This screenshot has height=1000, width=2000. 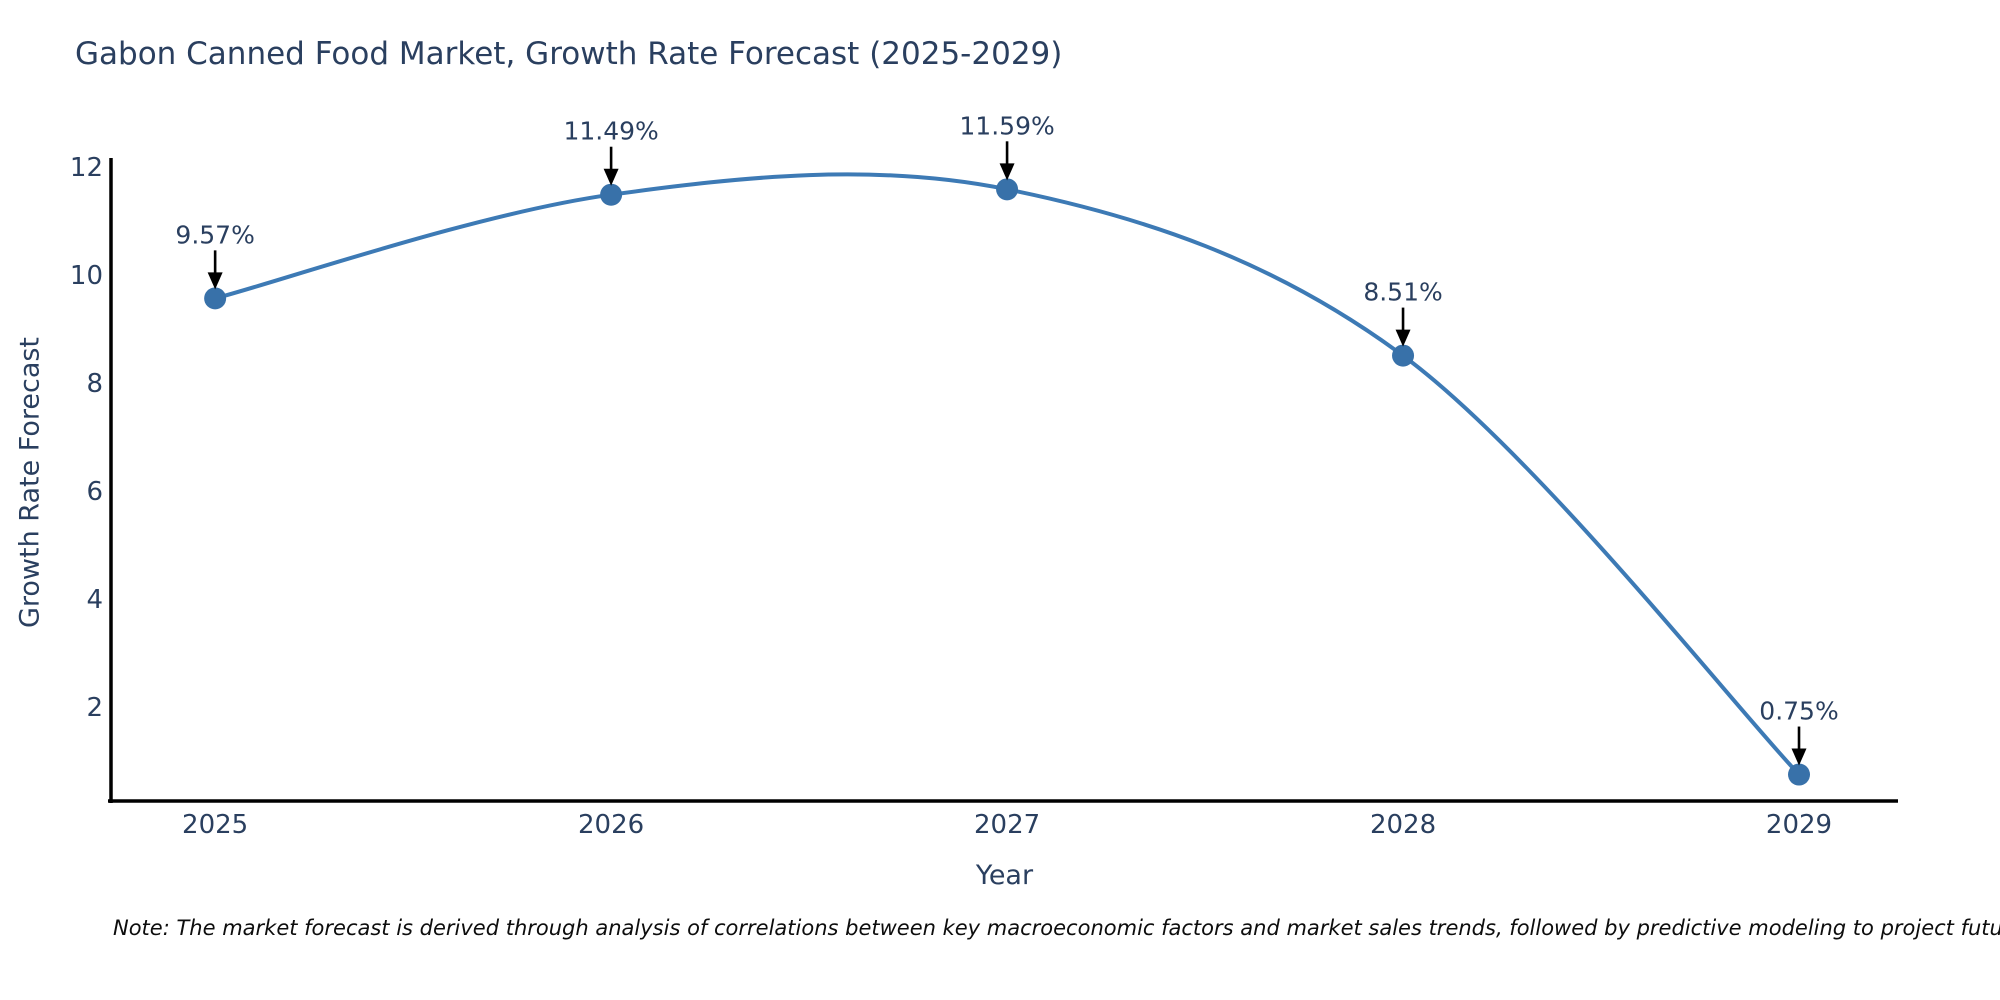 What do you see at coordinates (94, 492) in the screenshot?
I see `y-tick-label: 6` at bounding box center [94, 492].